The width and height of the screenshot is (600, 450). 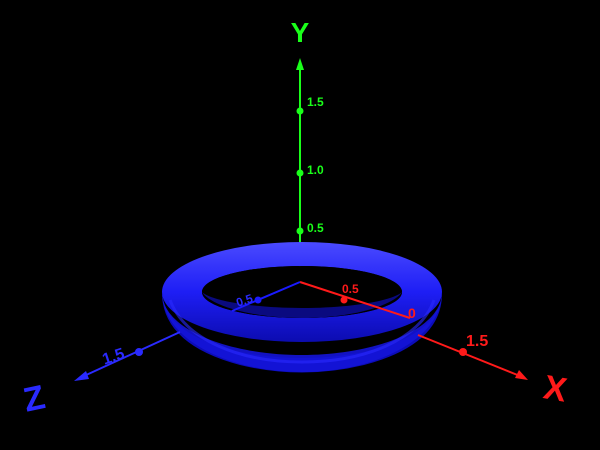 What do you see at coordinates (139, 352) in the screenshot?
I see `z-tick-1.5` at bounding box center [139, 352].